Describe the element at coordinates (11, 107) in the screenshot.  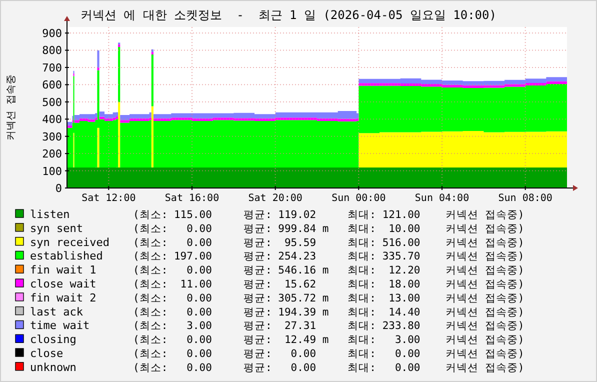
I see `y-axis-title: 커넥션 접속중` at that location.